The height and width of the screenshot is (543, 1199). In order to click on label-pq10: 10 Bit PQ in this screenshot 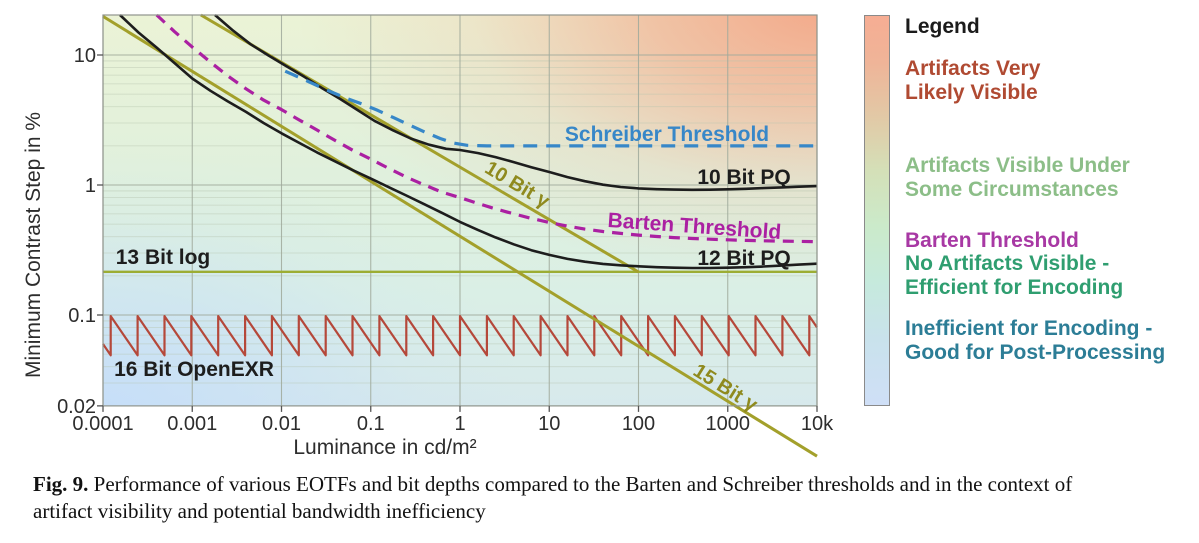, I will do `click(743, 177)`.